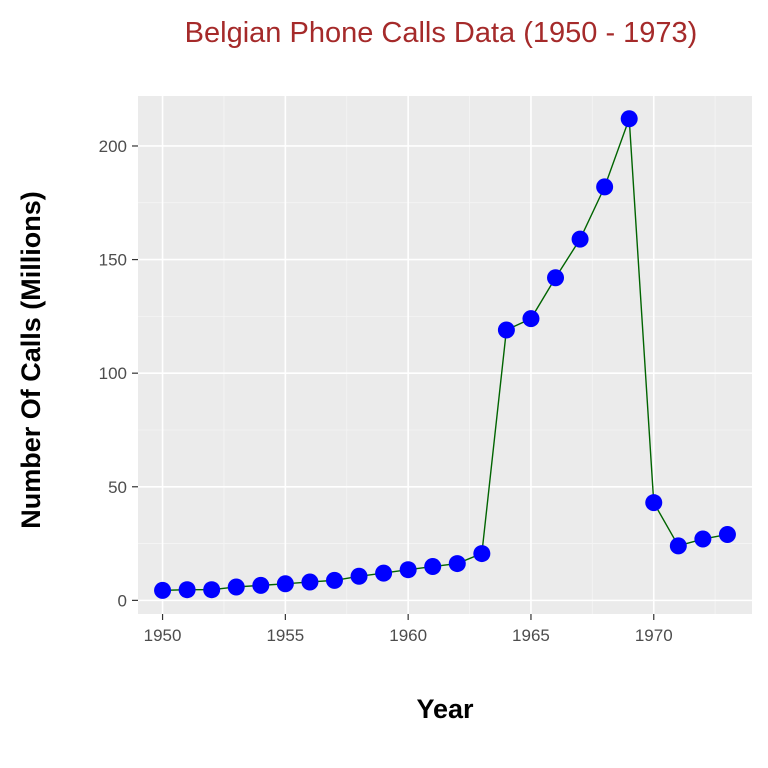 Image resolution: width=768 pixels, height=768 pixels. What do you see at coordinates (31, 360) in the screenshot?
I see `y-axis-title: Number Of Calls (Millions)` at bounding box center [31, 360].